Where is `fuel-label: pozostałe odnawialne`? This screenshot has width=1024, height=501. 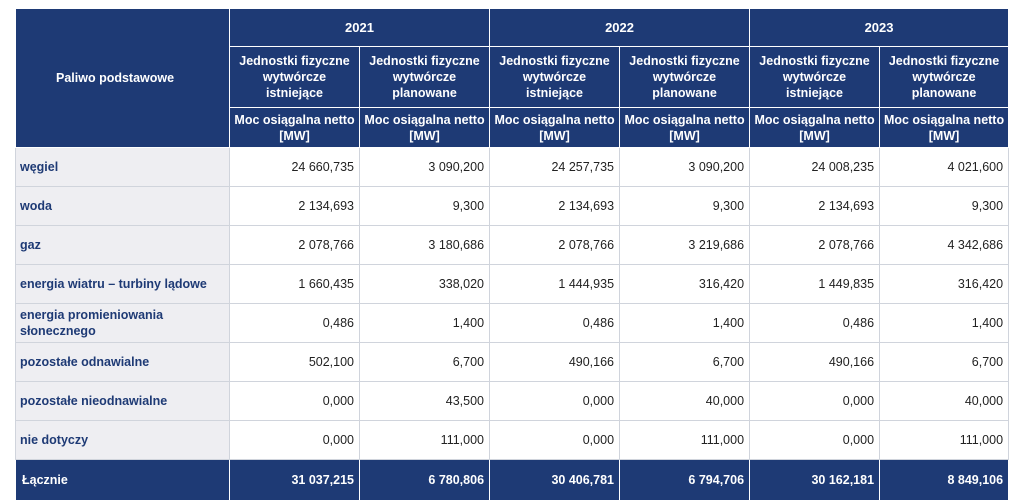
fuel-label: pozostałe odnawialne is located at coordinates (122, 362).